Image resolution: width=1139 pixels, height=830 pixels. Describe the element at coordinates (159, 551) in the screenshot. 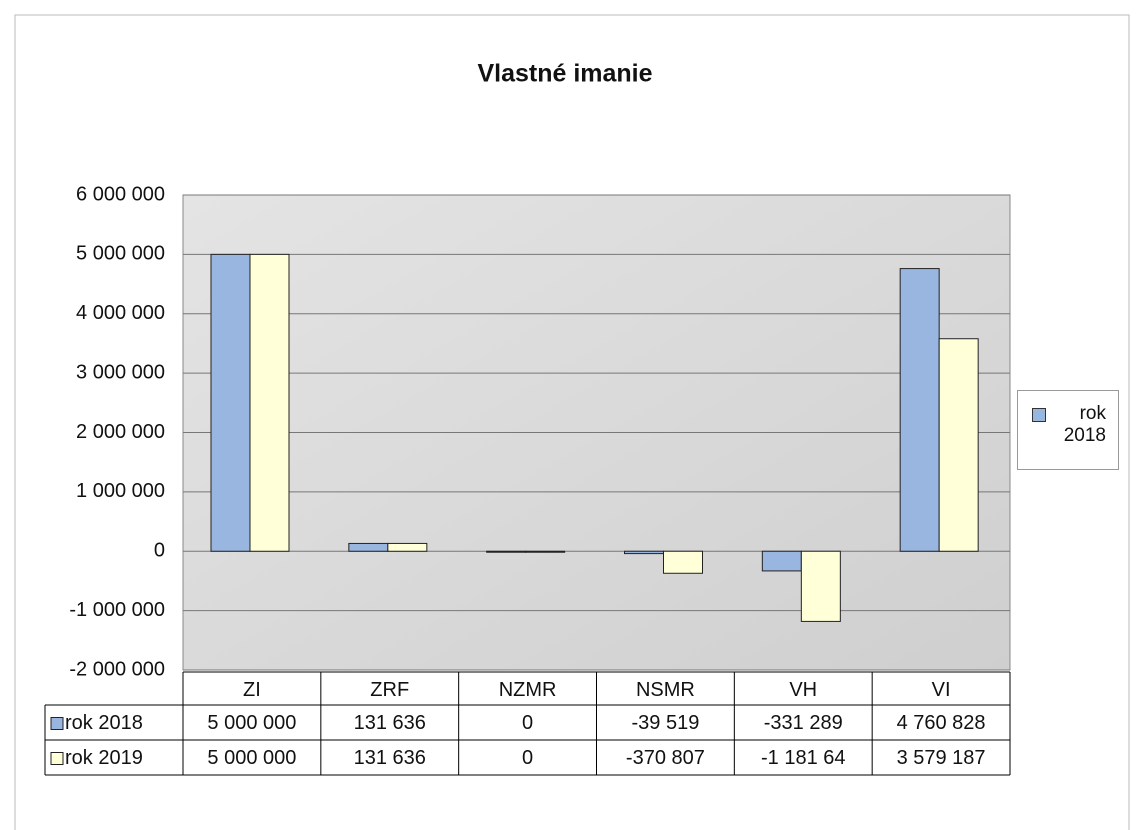

I see `y-tick-label: 0` at that location.